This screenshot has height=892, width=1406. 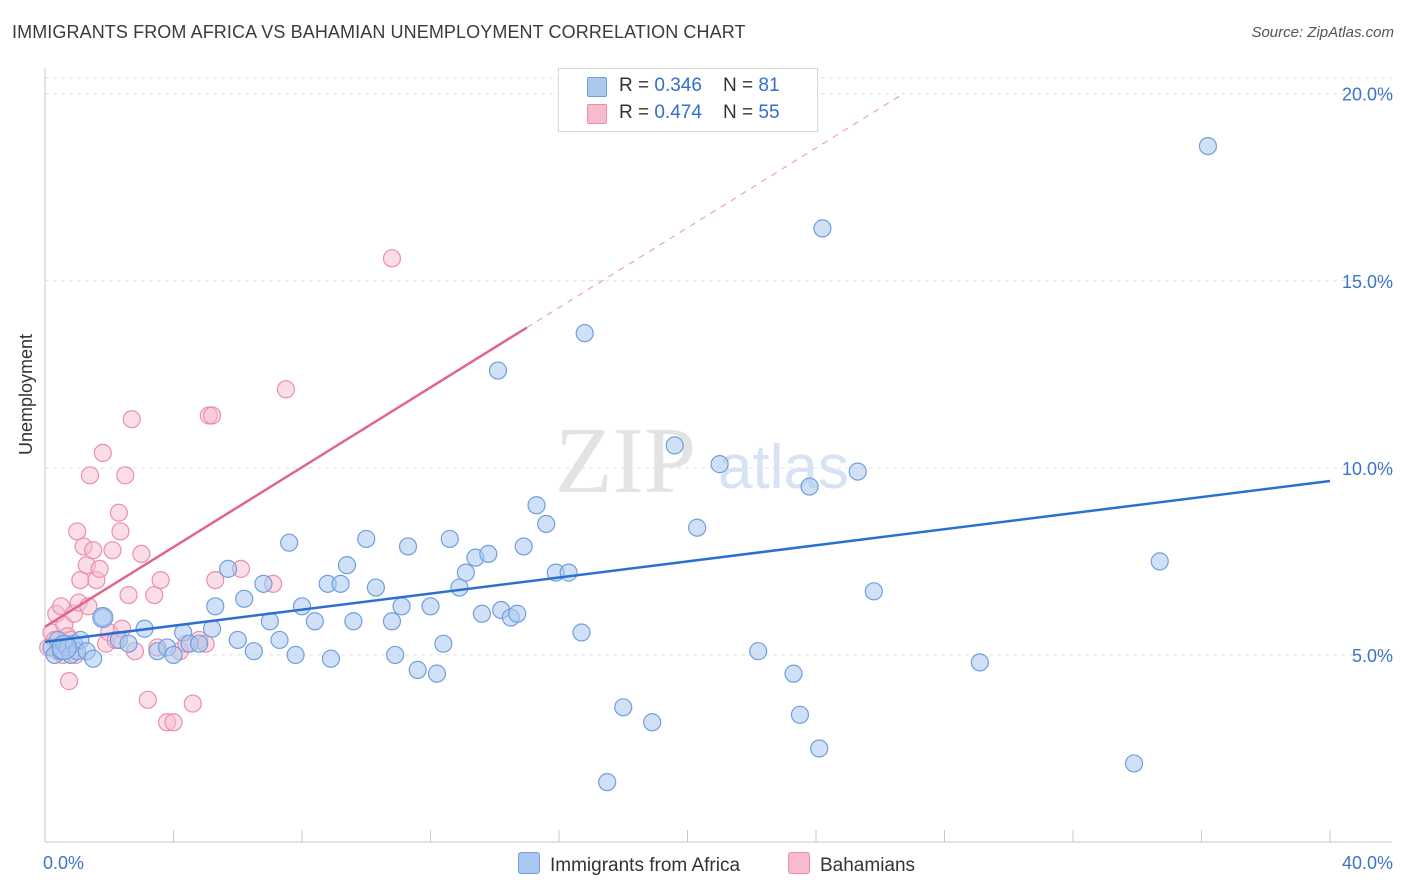 What do you see at coordinates (63, 863) in the screenshot?
I see `x-tick-label: 0.0%` at bounding box center [63, 863].